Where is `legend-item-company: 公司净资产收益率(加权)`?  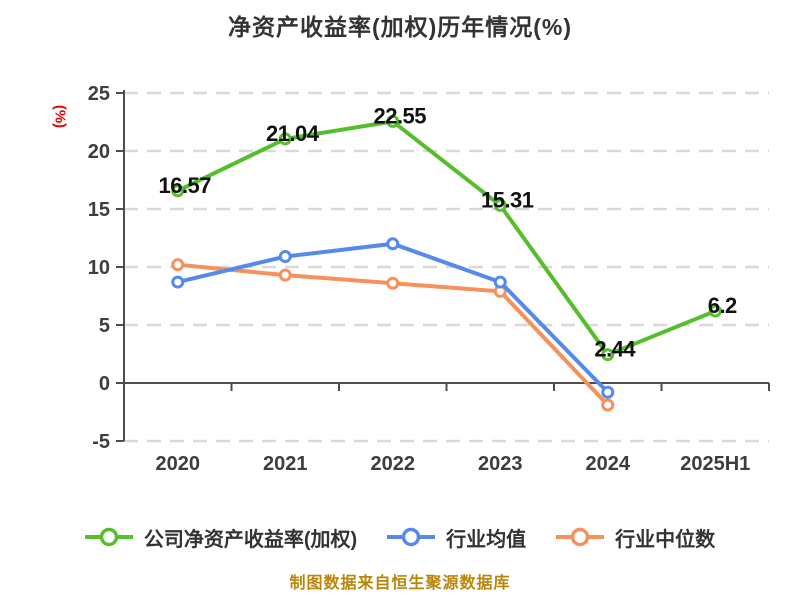
legend-item-company: 公司净资产收益率(加权) is located at coordinates (221, 537).